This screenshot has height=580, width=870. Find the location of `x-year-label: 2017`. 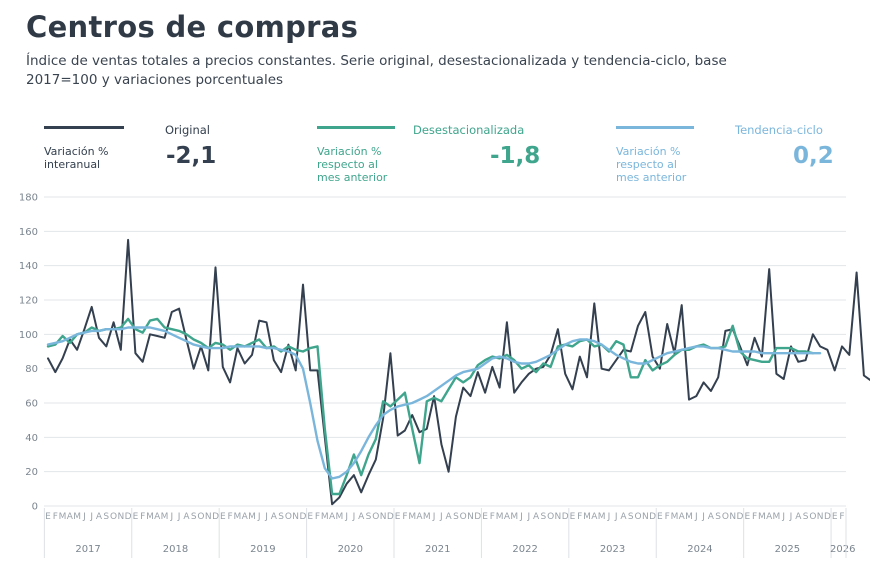

x-year-label: 2017 is located at coordinates (87, 549).